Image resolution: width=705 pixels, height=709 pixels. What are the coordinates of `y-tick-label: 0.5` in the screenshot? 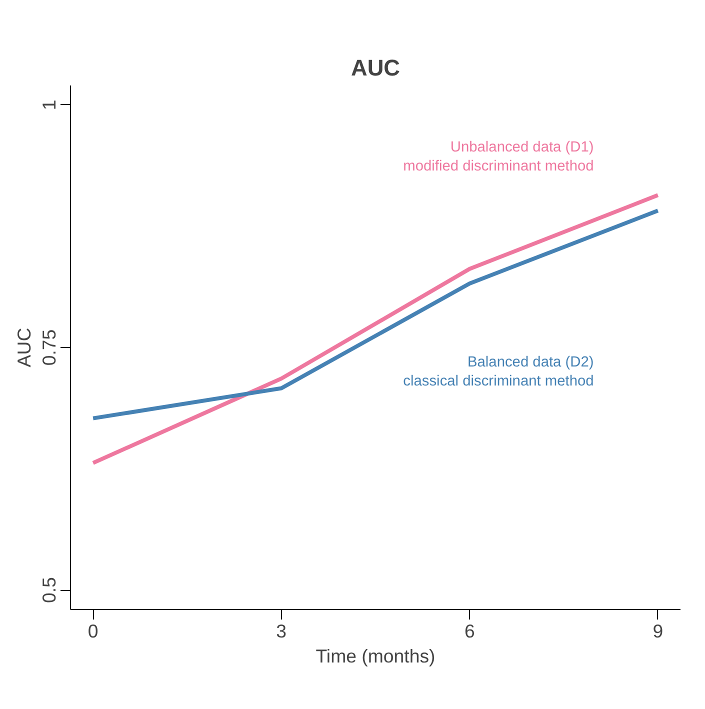 It's located at (49, 590).